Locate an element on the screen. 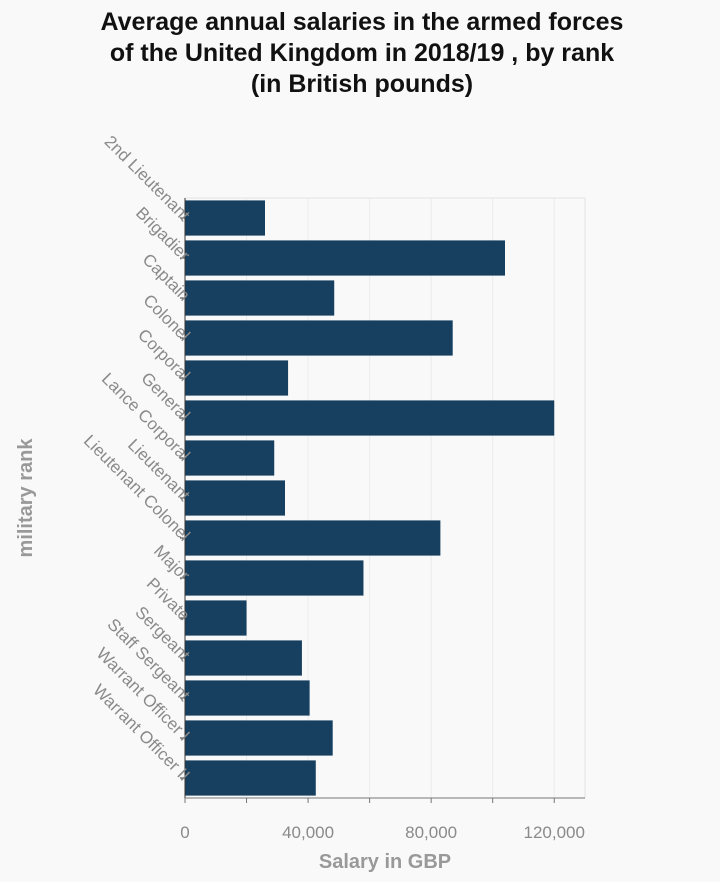 This screenshot has width=720, height=882. x-tick-label: 80,000 is located at coordinates (431, 832).